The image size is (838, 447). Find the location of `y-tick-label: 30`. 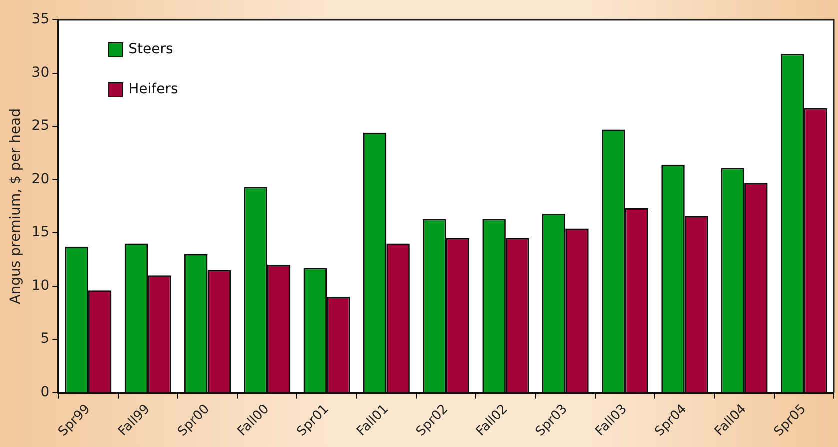

y-tick-label: 30 is located at coordinates (41, 72).